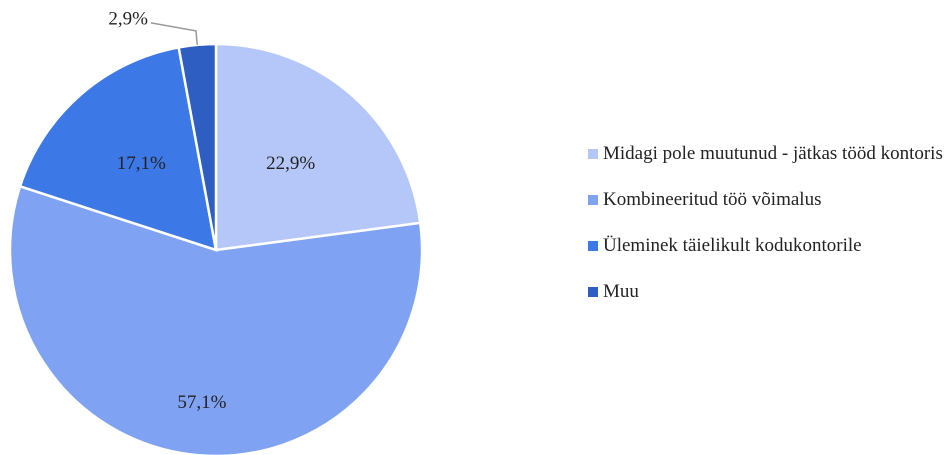 The width and height of the screenshot is (950, 455). I want to click on data-label: 2,9%, so click(128, 18).